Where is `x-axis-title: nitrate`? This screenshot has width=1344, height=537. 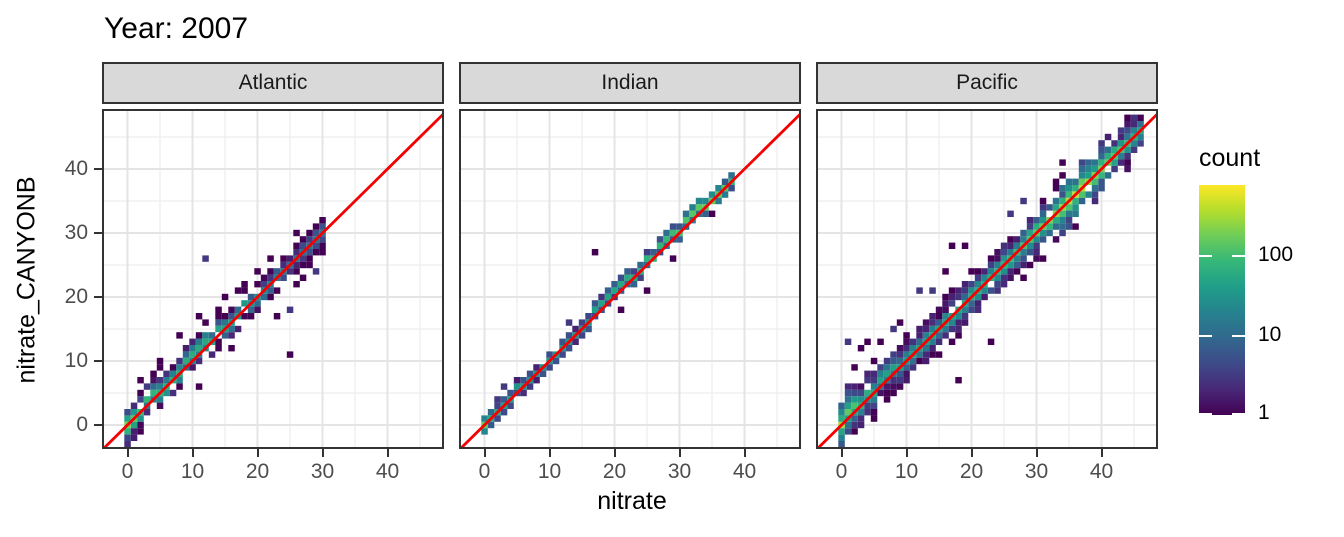 x-axis-title: nitrate is located at coordinates (632, 501).